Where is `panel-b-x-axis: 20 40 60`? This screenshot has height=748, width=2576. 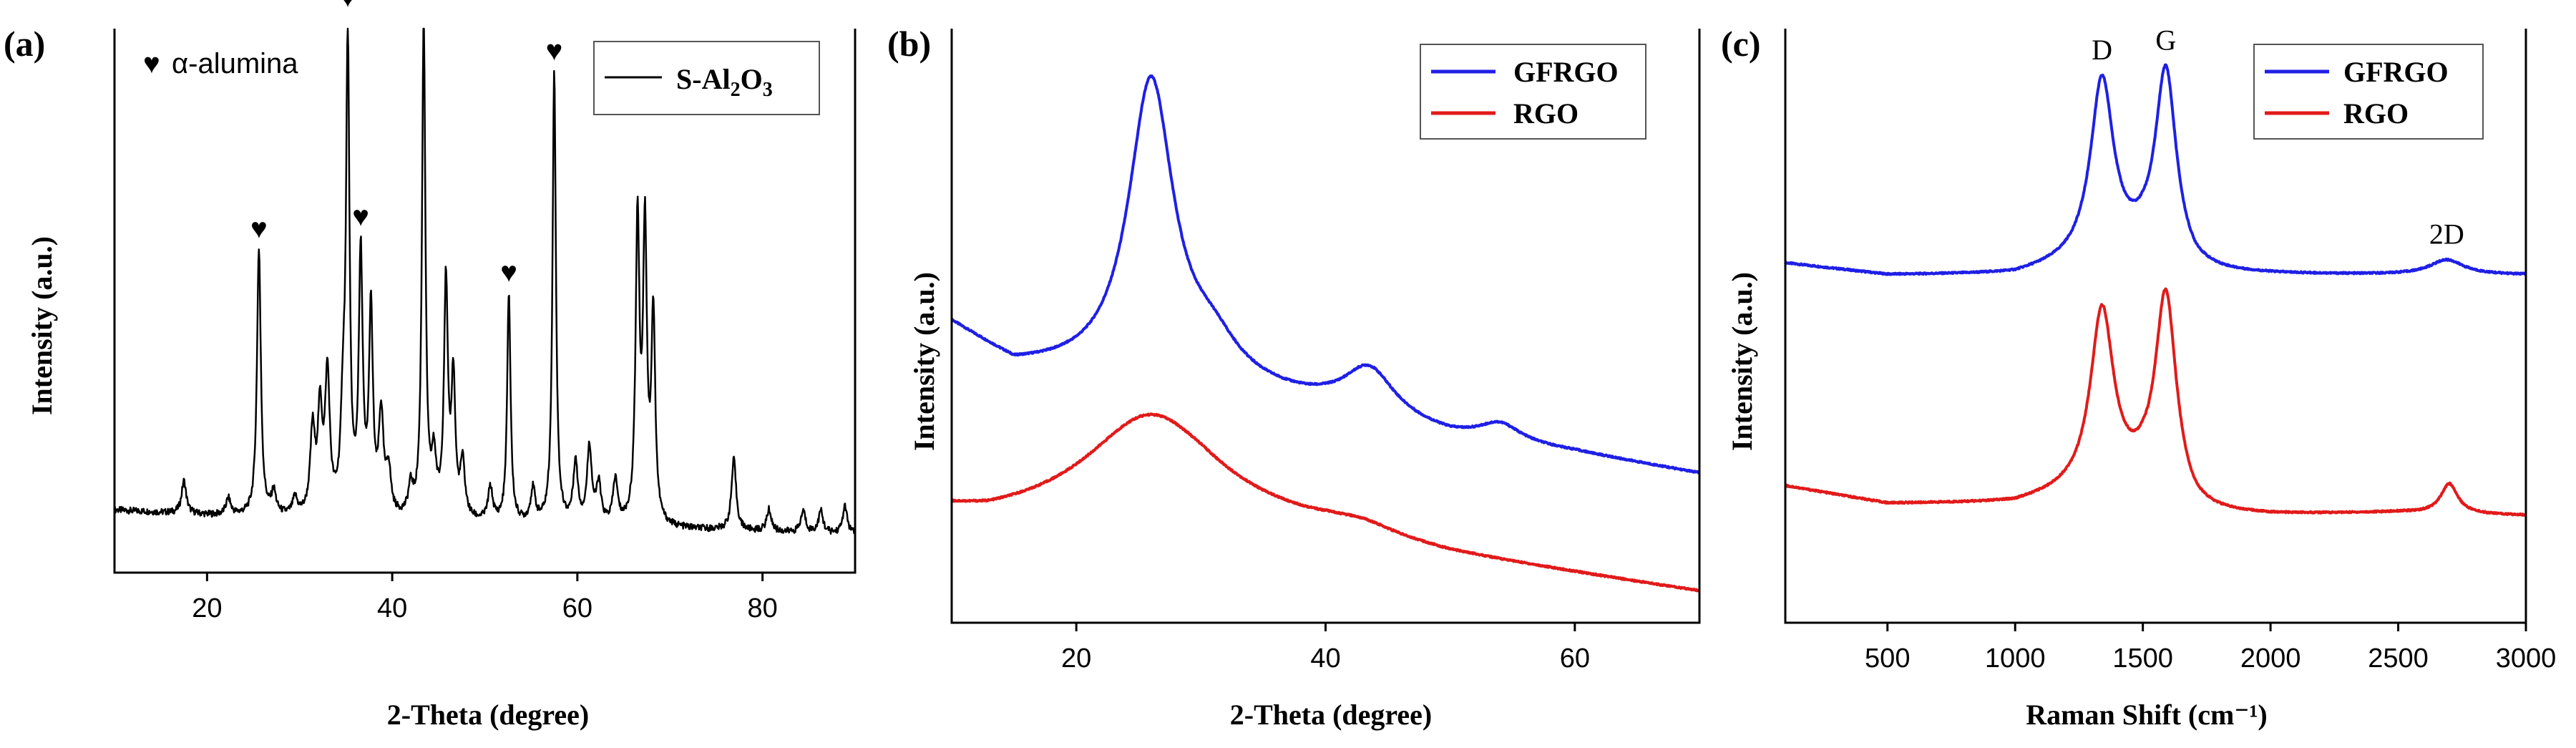 panel-b-x-axis: 20 40 60 is located at coordinates (1325, 648).